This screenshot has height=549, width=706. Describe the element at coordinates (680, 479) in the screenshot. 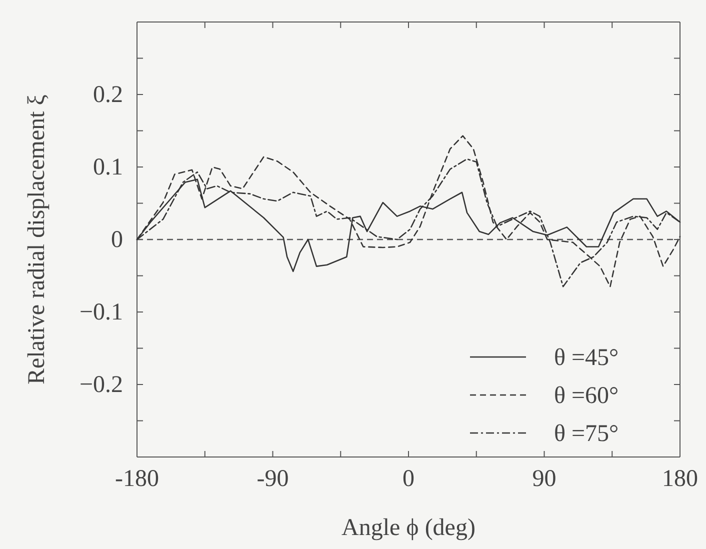

I see `x-tick-label: 180` at that location.